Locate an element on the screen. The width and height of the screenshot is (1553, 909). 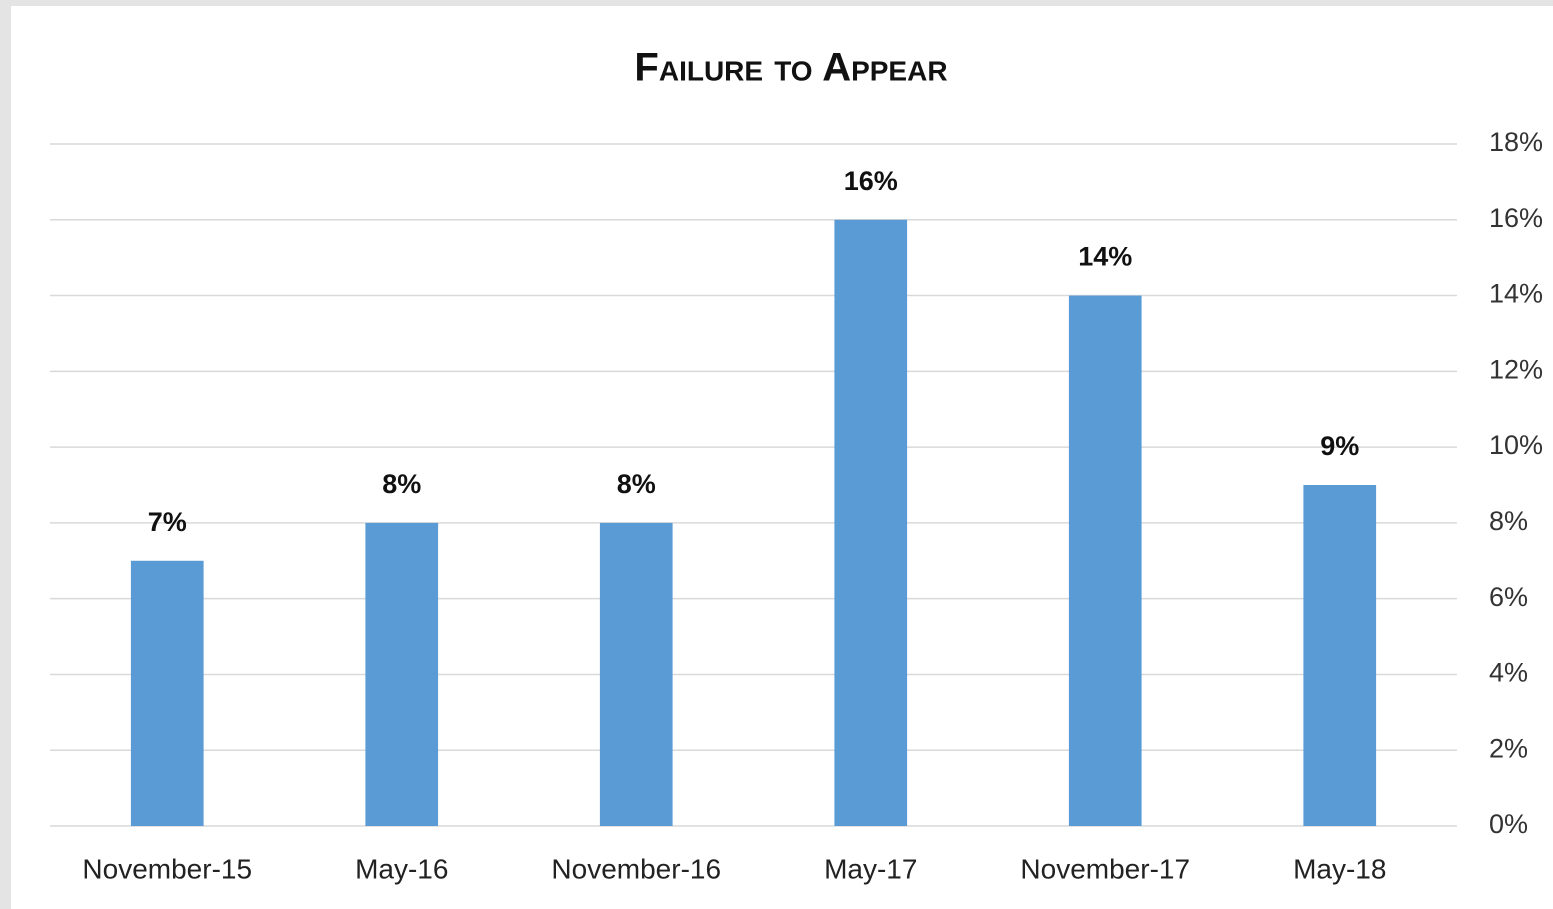
y-tick-label: 0% is located at coordinates (1508, 824).